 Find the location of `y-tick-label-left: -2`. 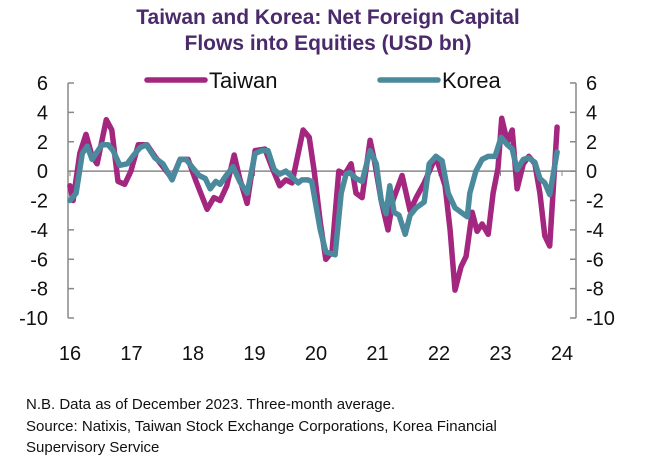

y-tick-label-left: -2 is located at coordinates (39, 202).